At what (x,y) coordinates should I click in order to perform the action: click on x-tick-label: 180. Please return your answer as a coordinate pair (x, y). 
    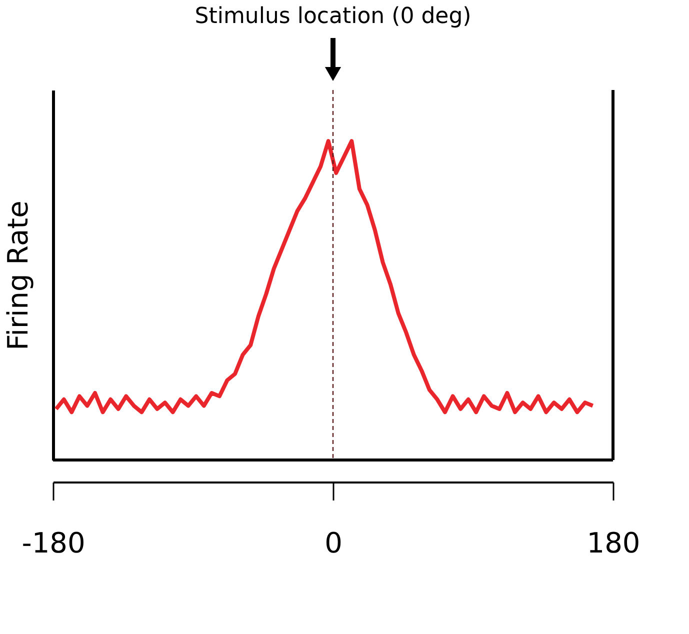
    Looking at the image, I should click on (613, 543).